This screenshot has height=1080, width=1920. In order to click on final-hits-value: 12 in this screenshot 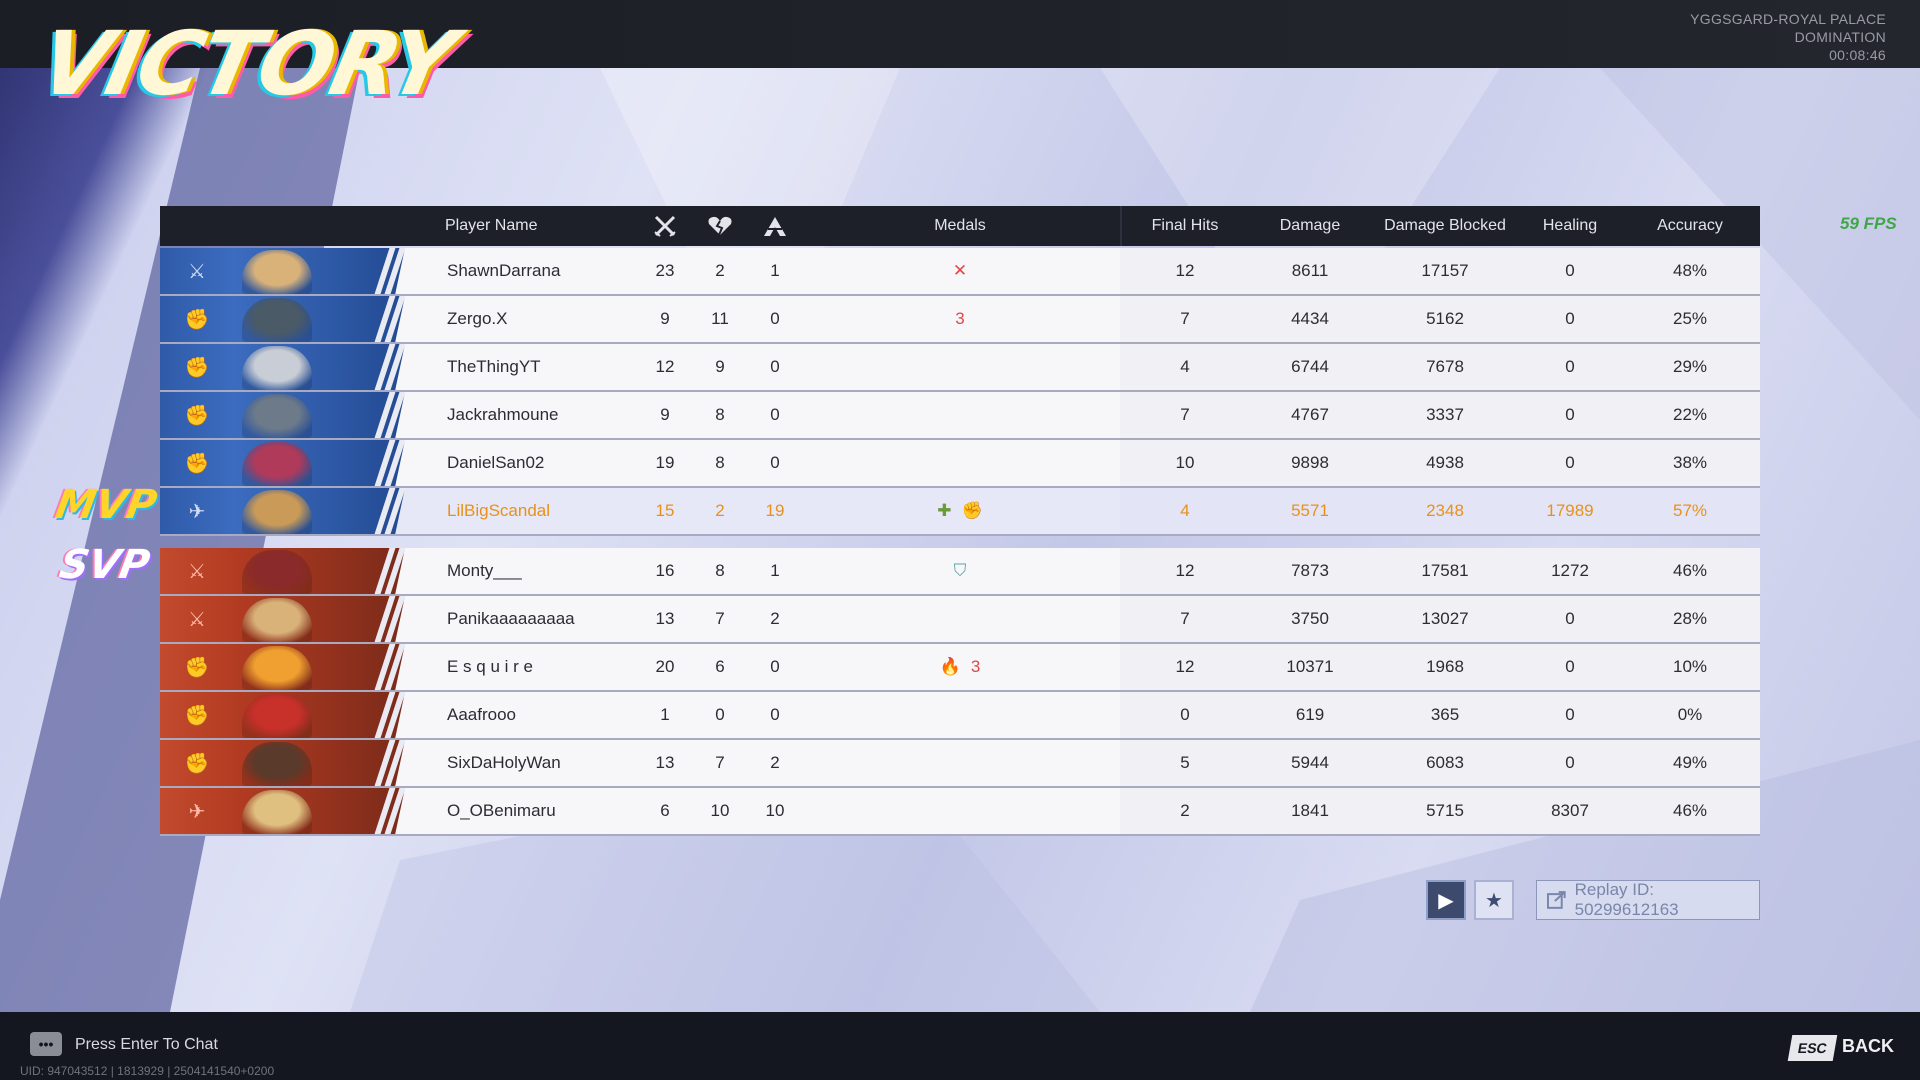, I will do `click(1185, 570)`.